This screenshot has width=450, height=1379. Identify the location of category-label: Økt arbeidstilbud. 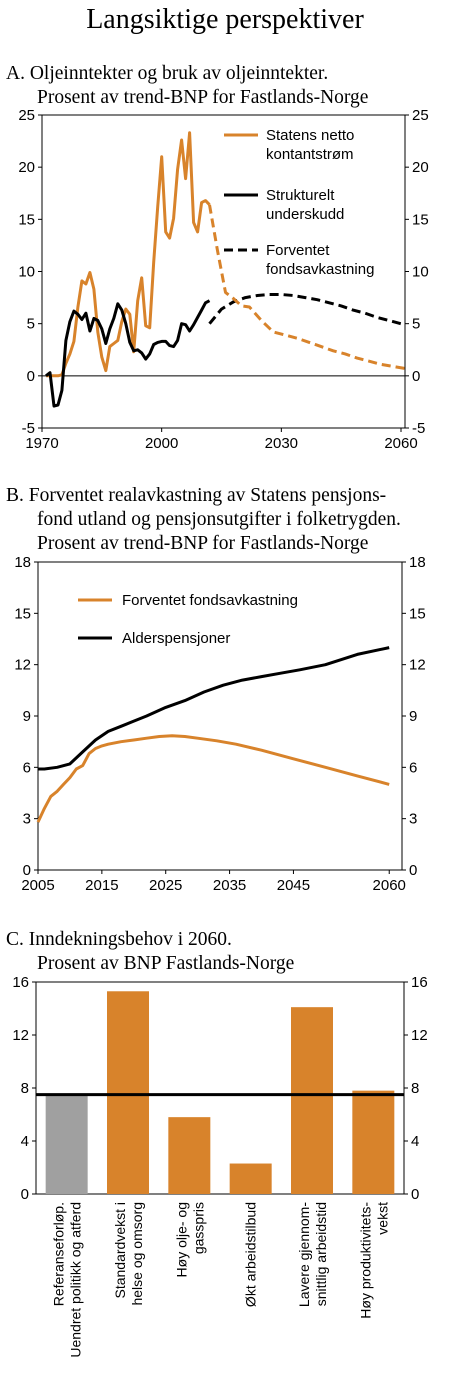
(251, 1254).